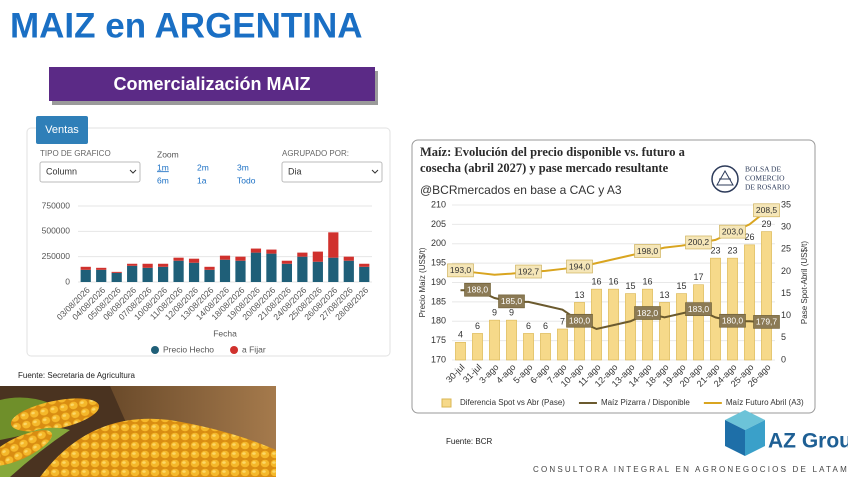 The width and height of the screenshot is (848, 477). I want to click on bar-value-label: 29, so click(766, 224).